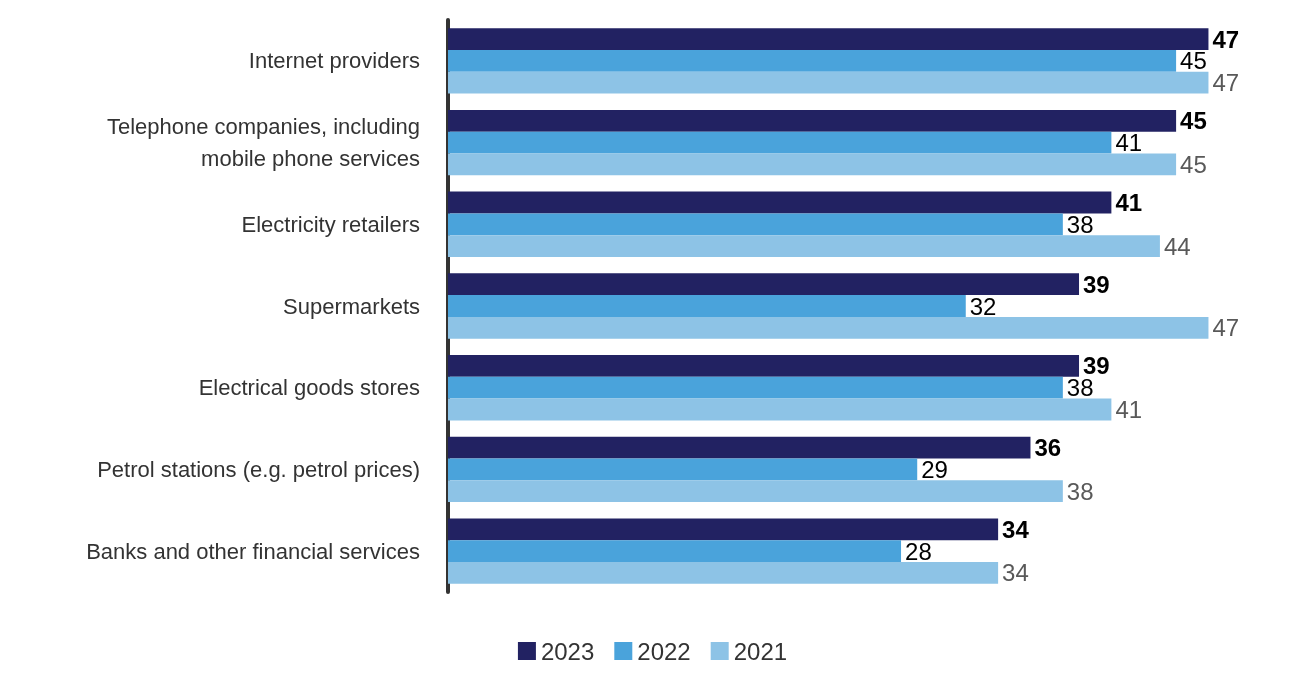  What do you see at coordinates (664, 651) in the screenshot?
I see `legend-label: 2022` at bounding box center [664, 651].